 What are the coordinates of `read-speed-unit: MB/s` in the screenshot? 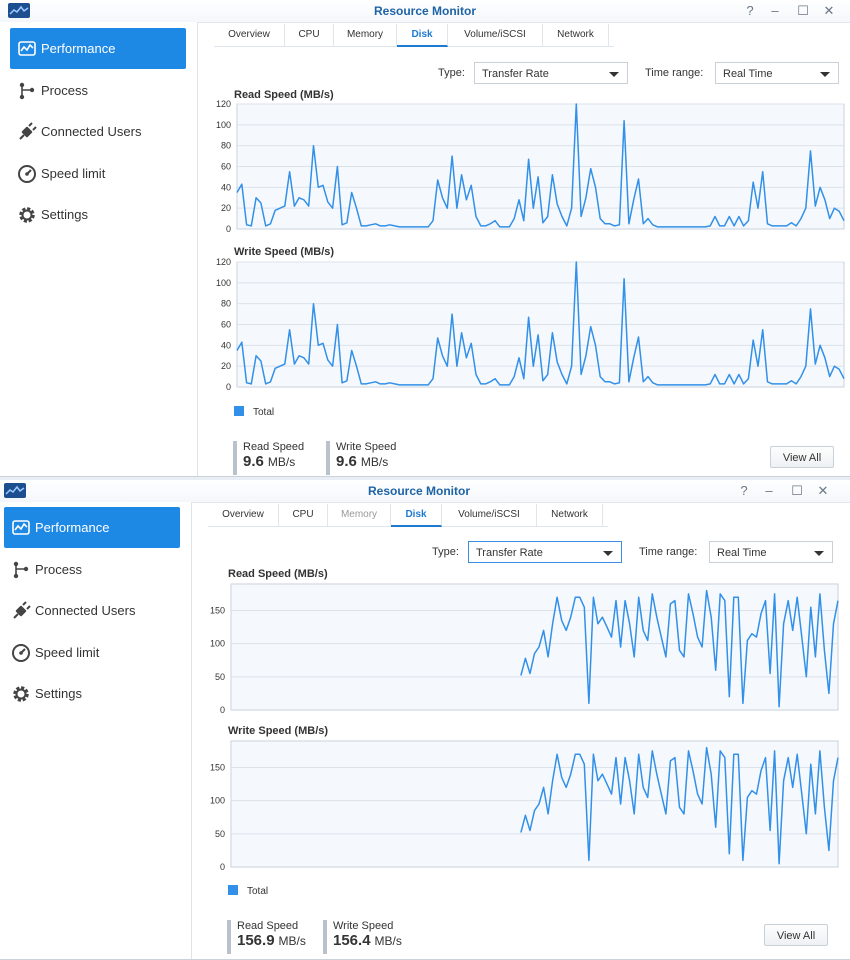 It's located at (292, 941).